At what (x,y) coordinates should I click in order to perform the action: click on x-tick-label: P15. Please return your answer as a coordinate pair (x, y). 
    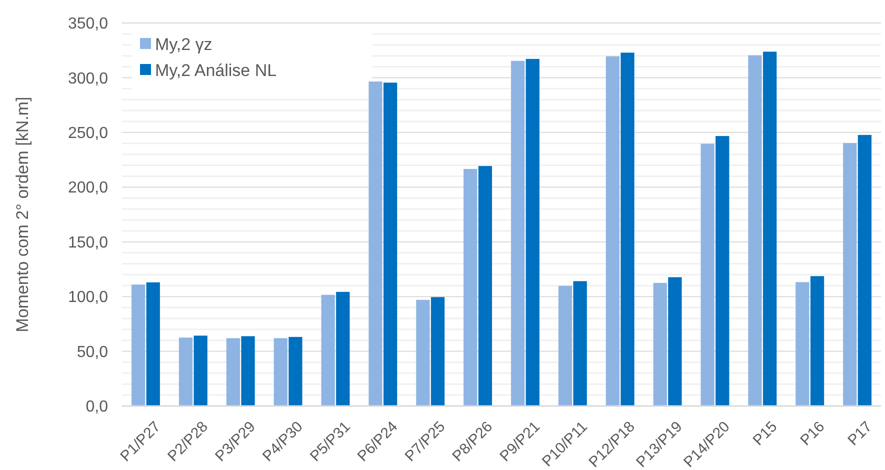
    Looking at the image, I should click on (765, 434).